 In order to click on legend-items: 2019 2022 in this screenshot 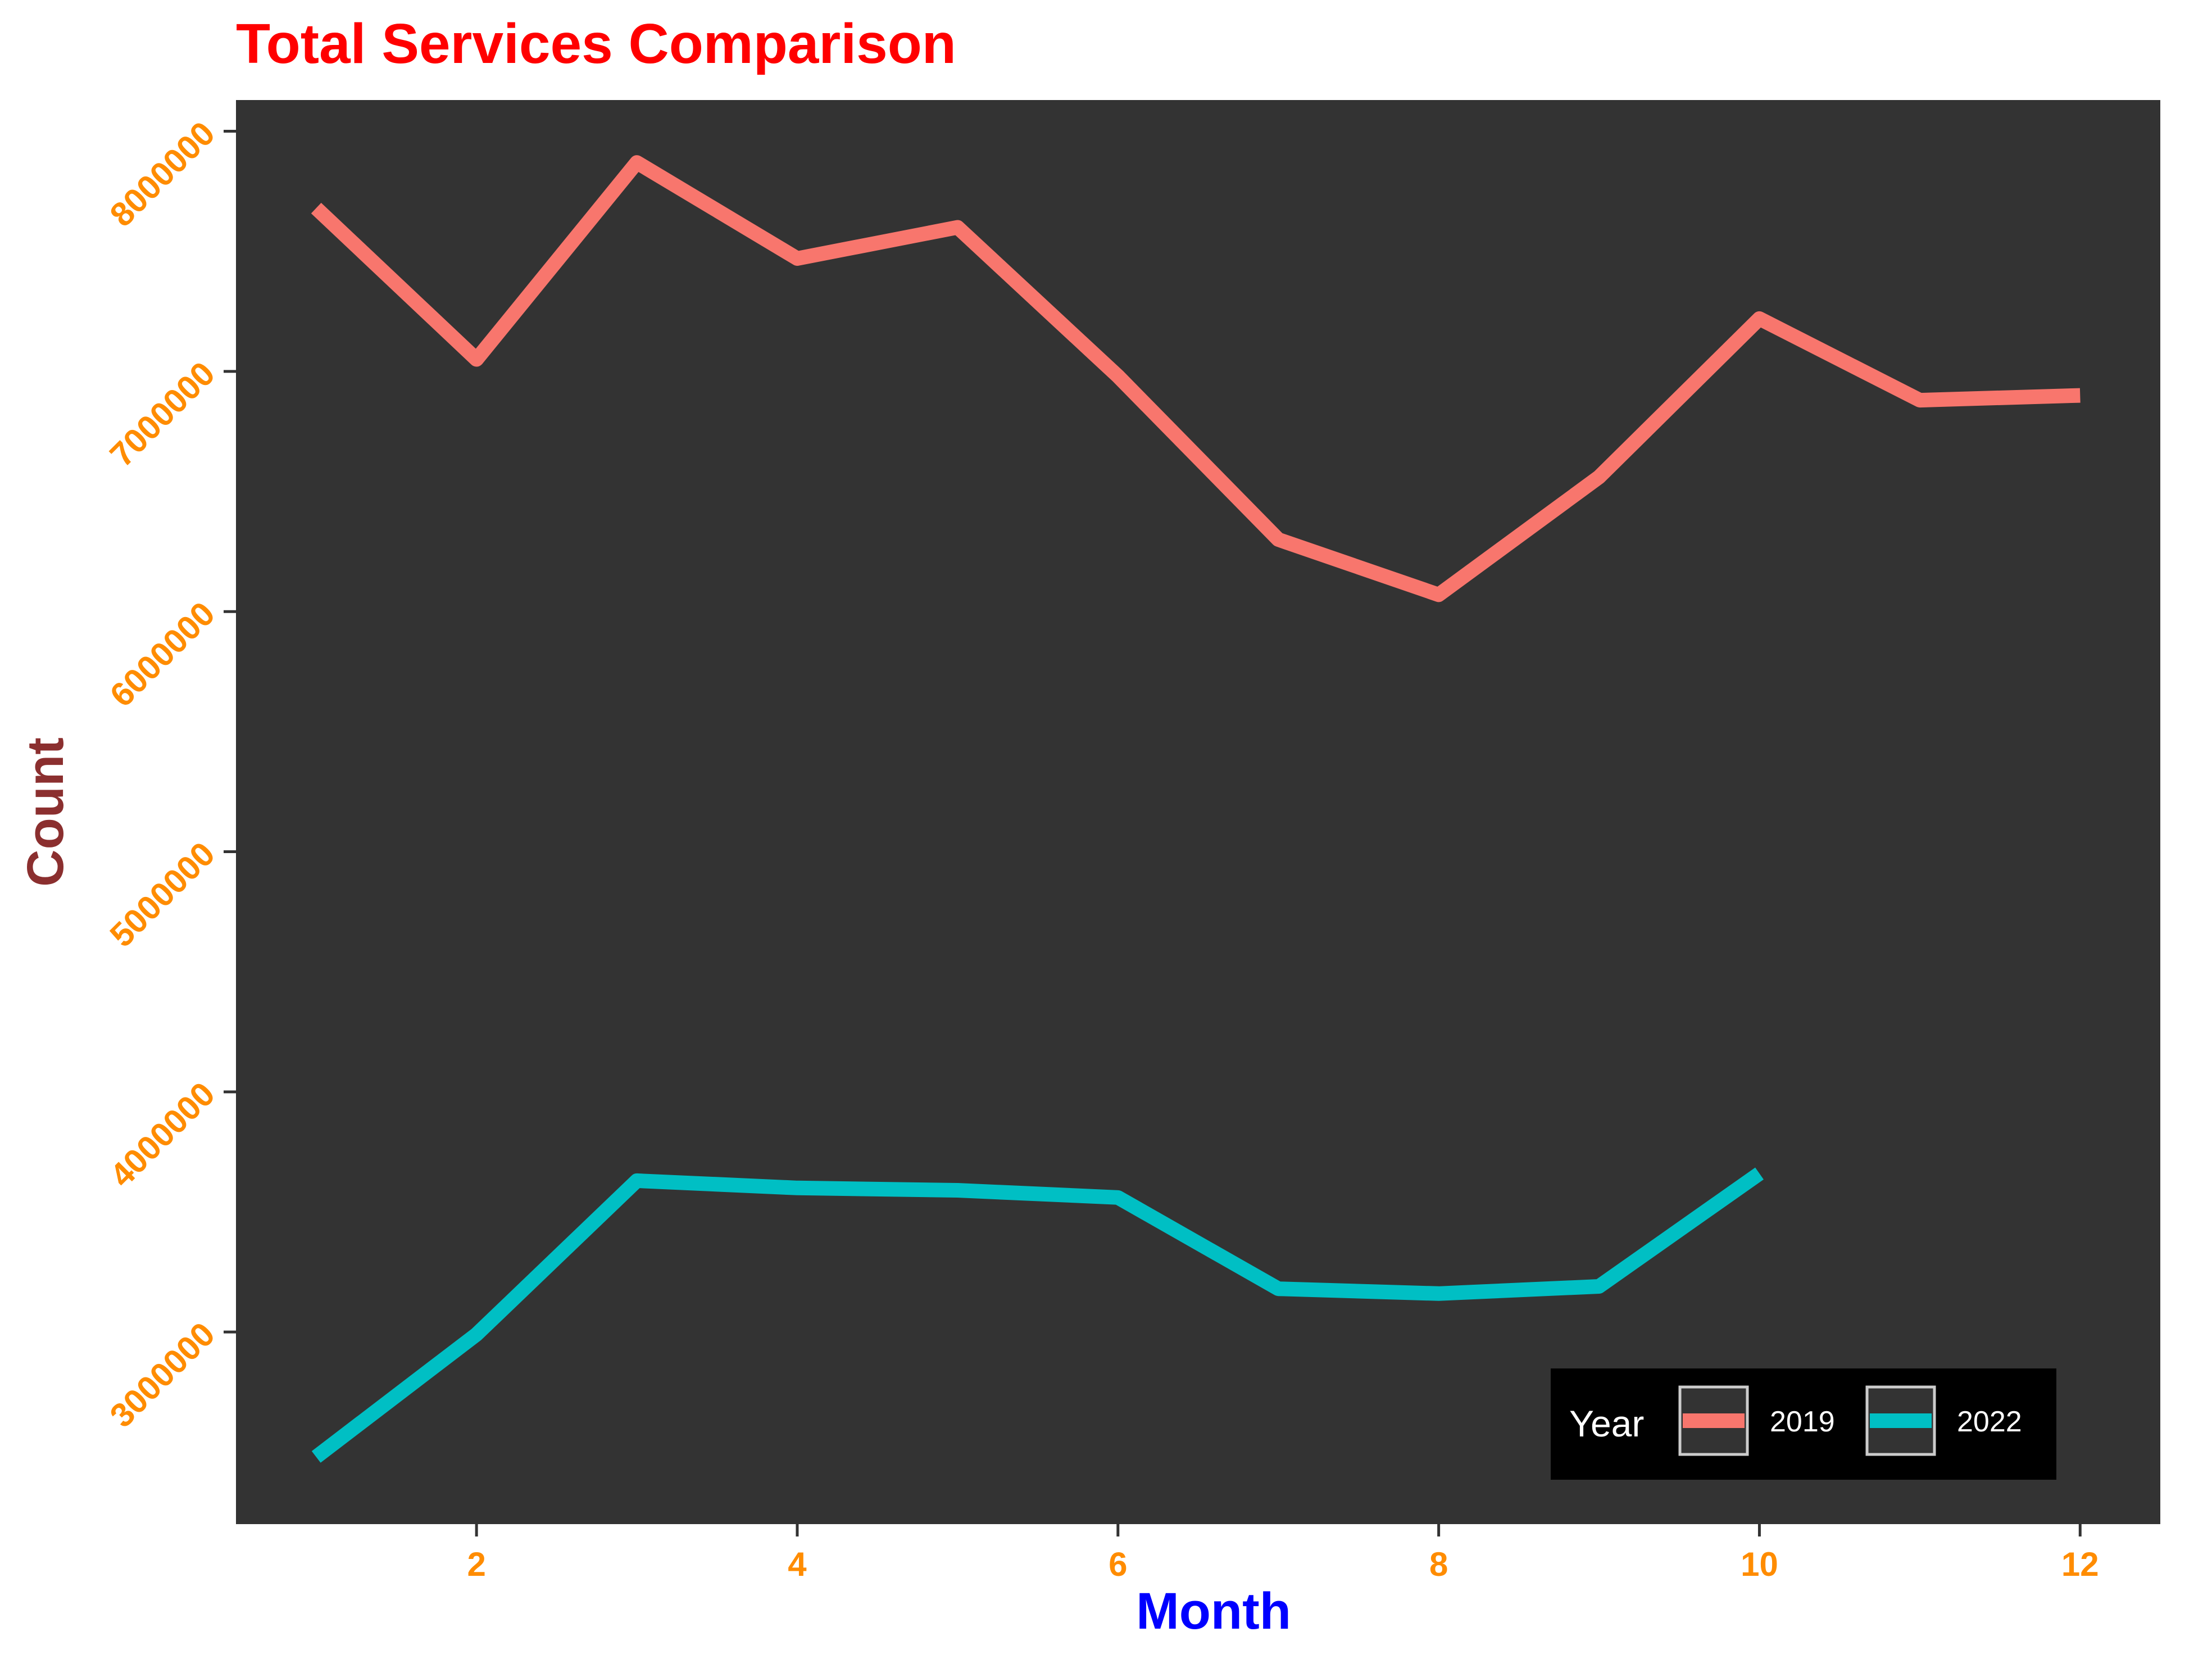, I will do `click(1850, 1421)`.